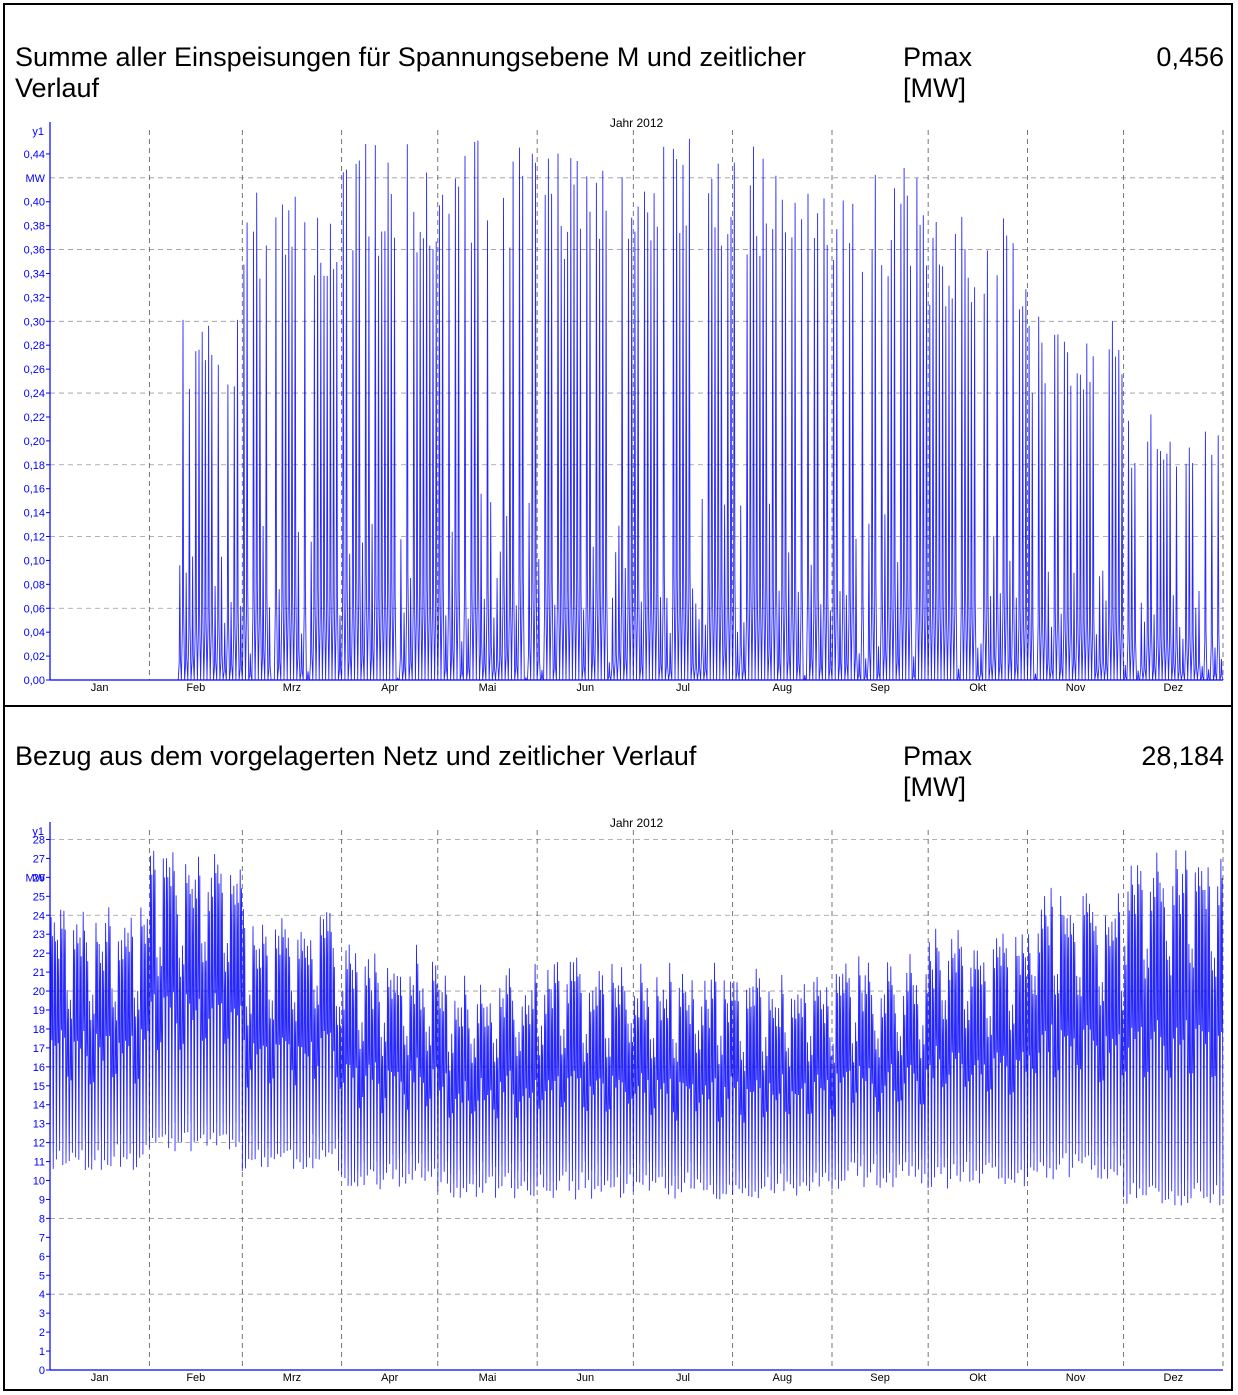 The image size is (1238, 1395). I want to click on y-tick-label: 16, so click(39, 1068).